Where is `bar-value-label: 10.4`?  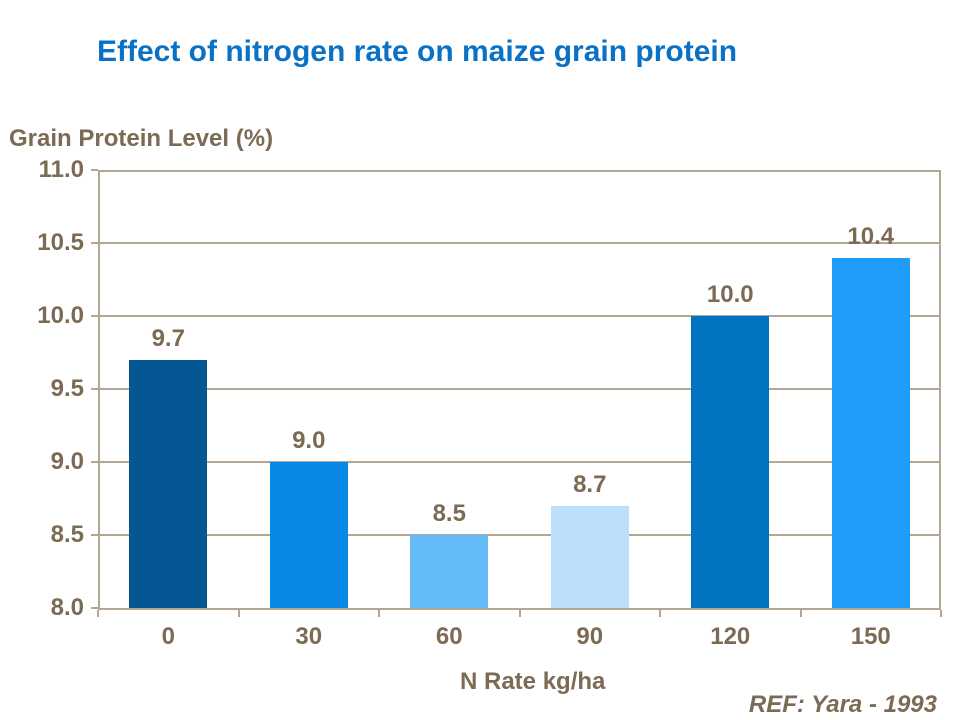
bar-value-label: 10.4 is located at coordinates (871, 236).